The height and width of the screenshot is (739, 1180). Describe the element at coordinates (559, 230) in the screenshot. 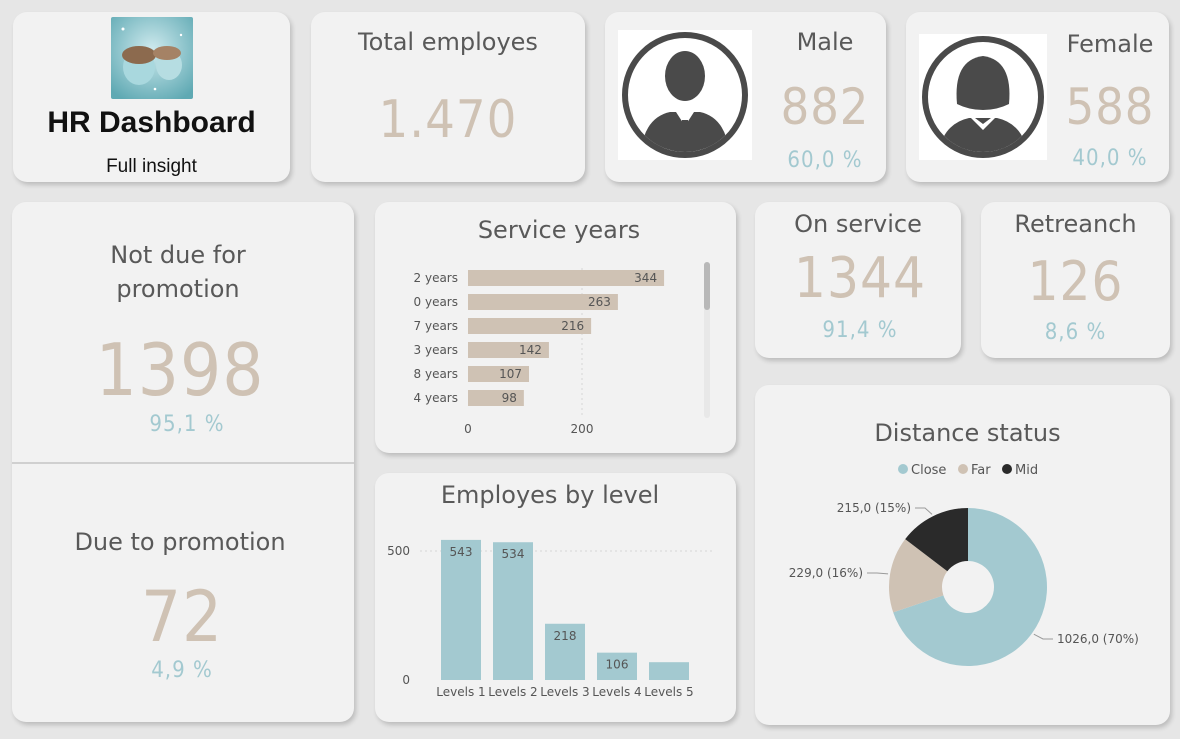

I see `service-years-title: Service years` at that location.